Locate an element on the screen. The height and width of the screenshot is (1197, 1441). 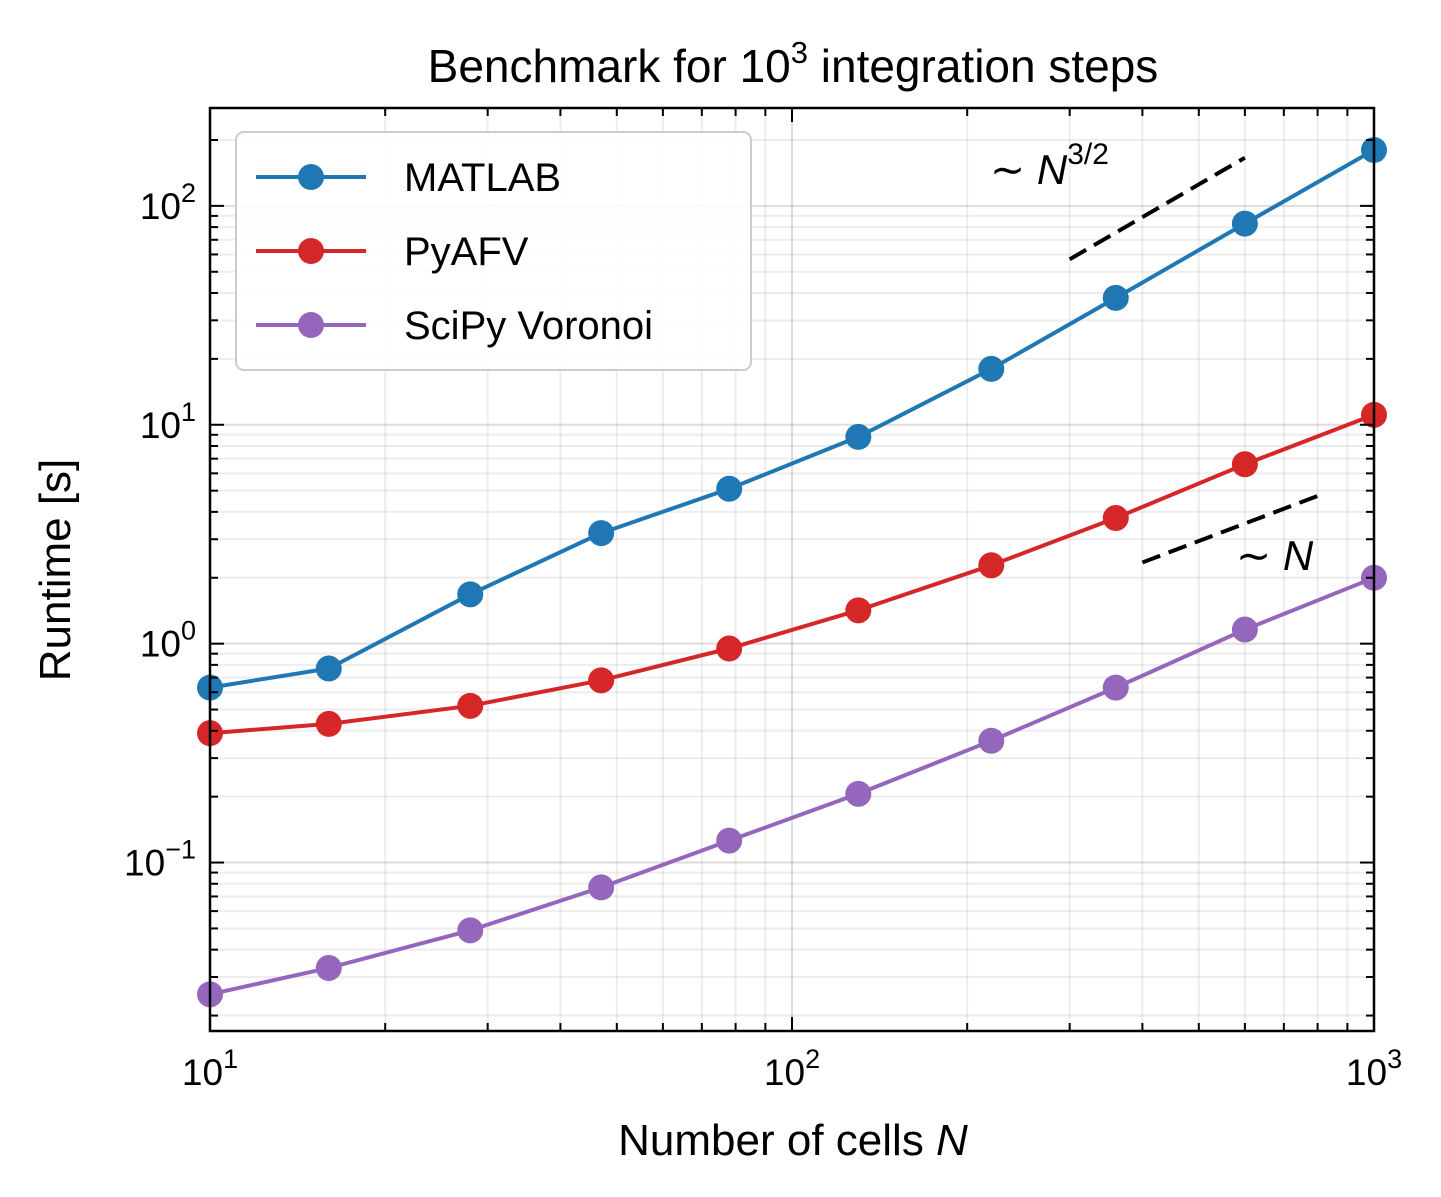
y-tick-label-exponent: 0 is located at coordinates (188, 631).